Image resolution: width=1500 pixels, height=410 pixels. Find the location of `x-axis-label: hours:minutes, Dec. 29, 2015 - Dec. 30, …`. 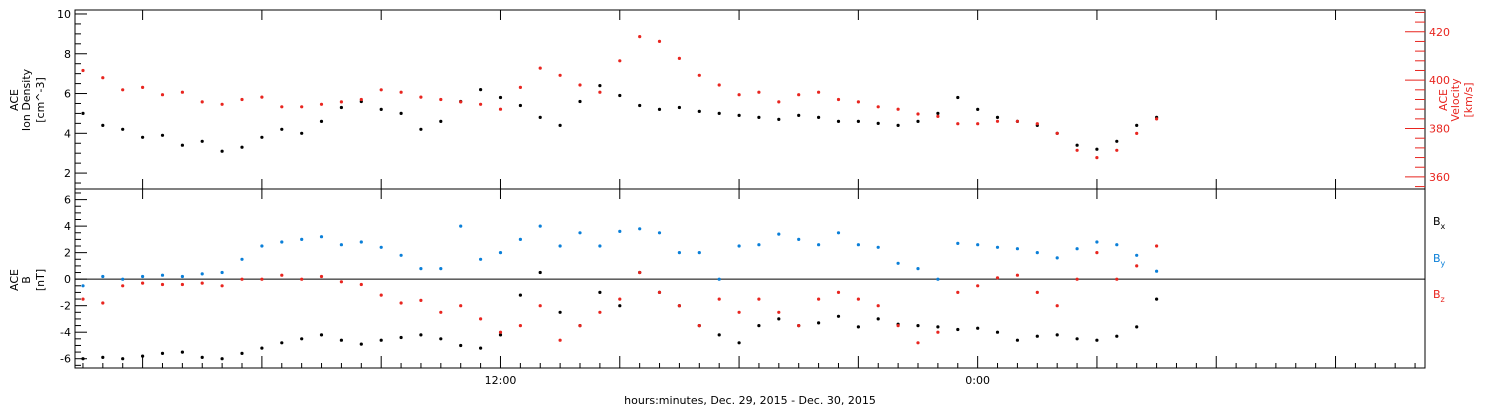

x-axis-label: hours:minutes, Dec. 29, 2015 - Dec. 30, … is located at coordinates (750, 400).